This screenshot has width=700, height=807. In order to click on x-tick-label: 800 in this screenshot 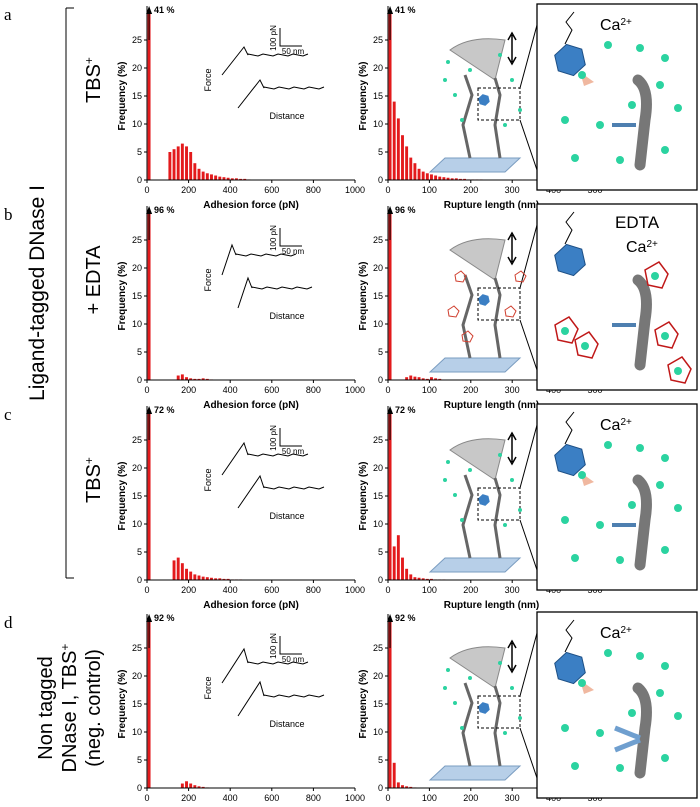, I will do `click(313, 190)`.